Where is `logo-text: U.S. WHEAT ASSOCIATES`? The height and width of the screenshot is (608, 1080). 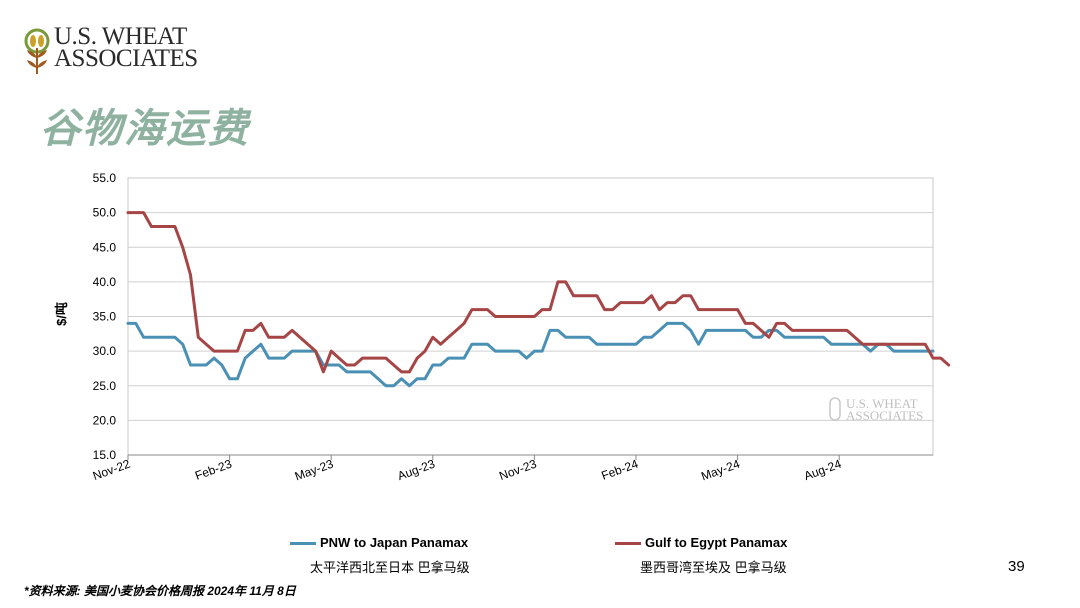
logo-text: U.S. WHEAT ASSOCIATES is located at coordinates (126, 47).